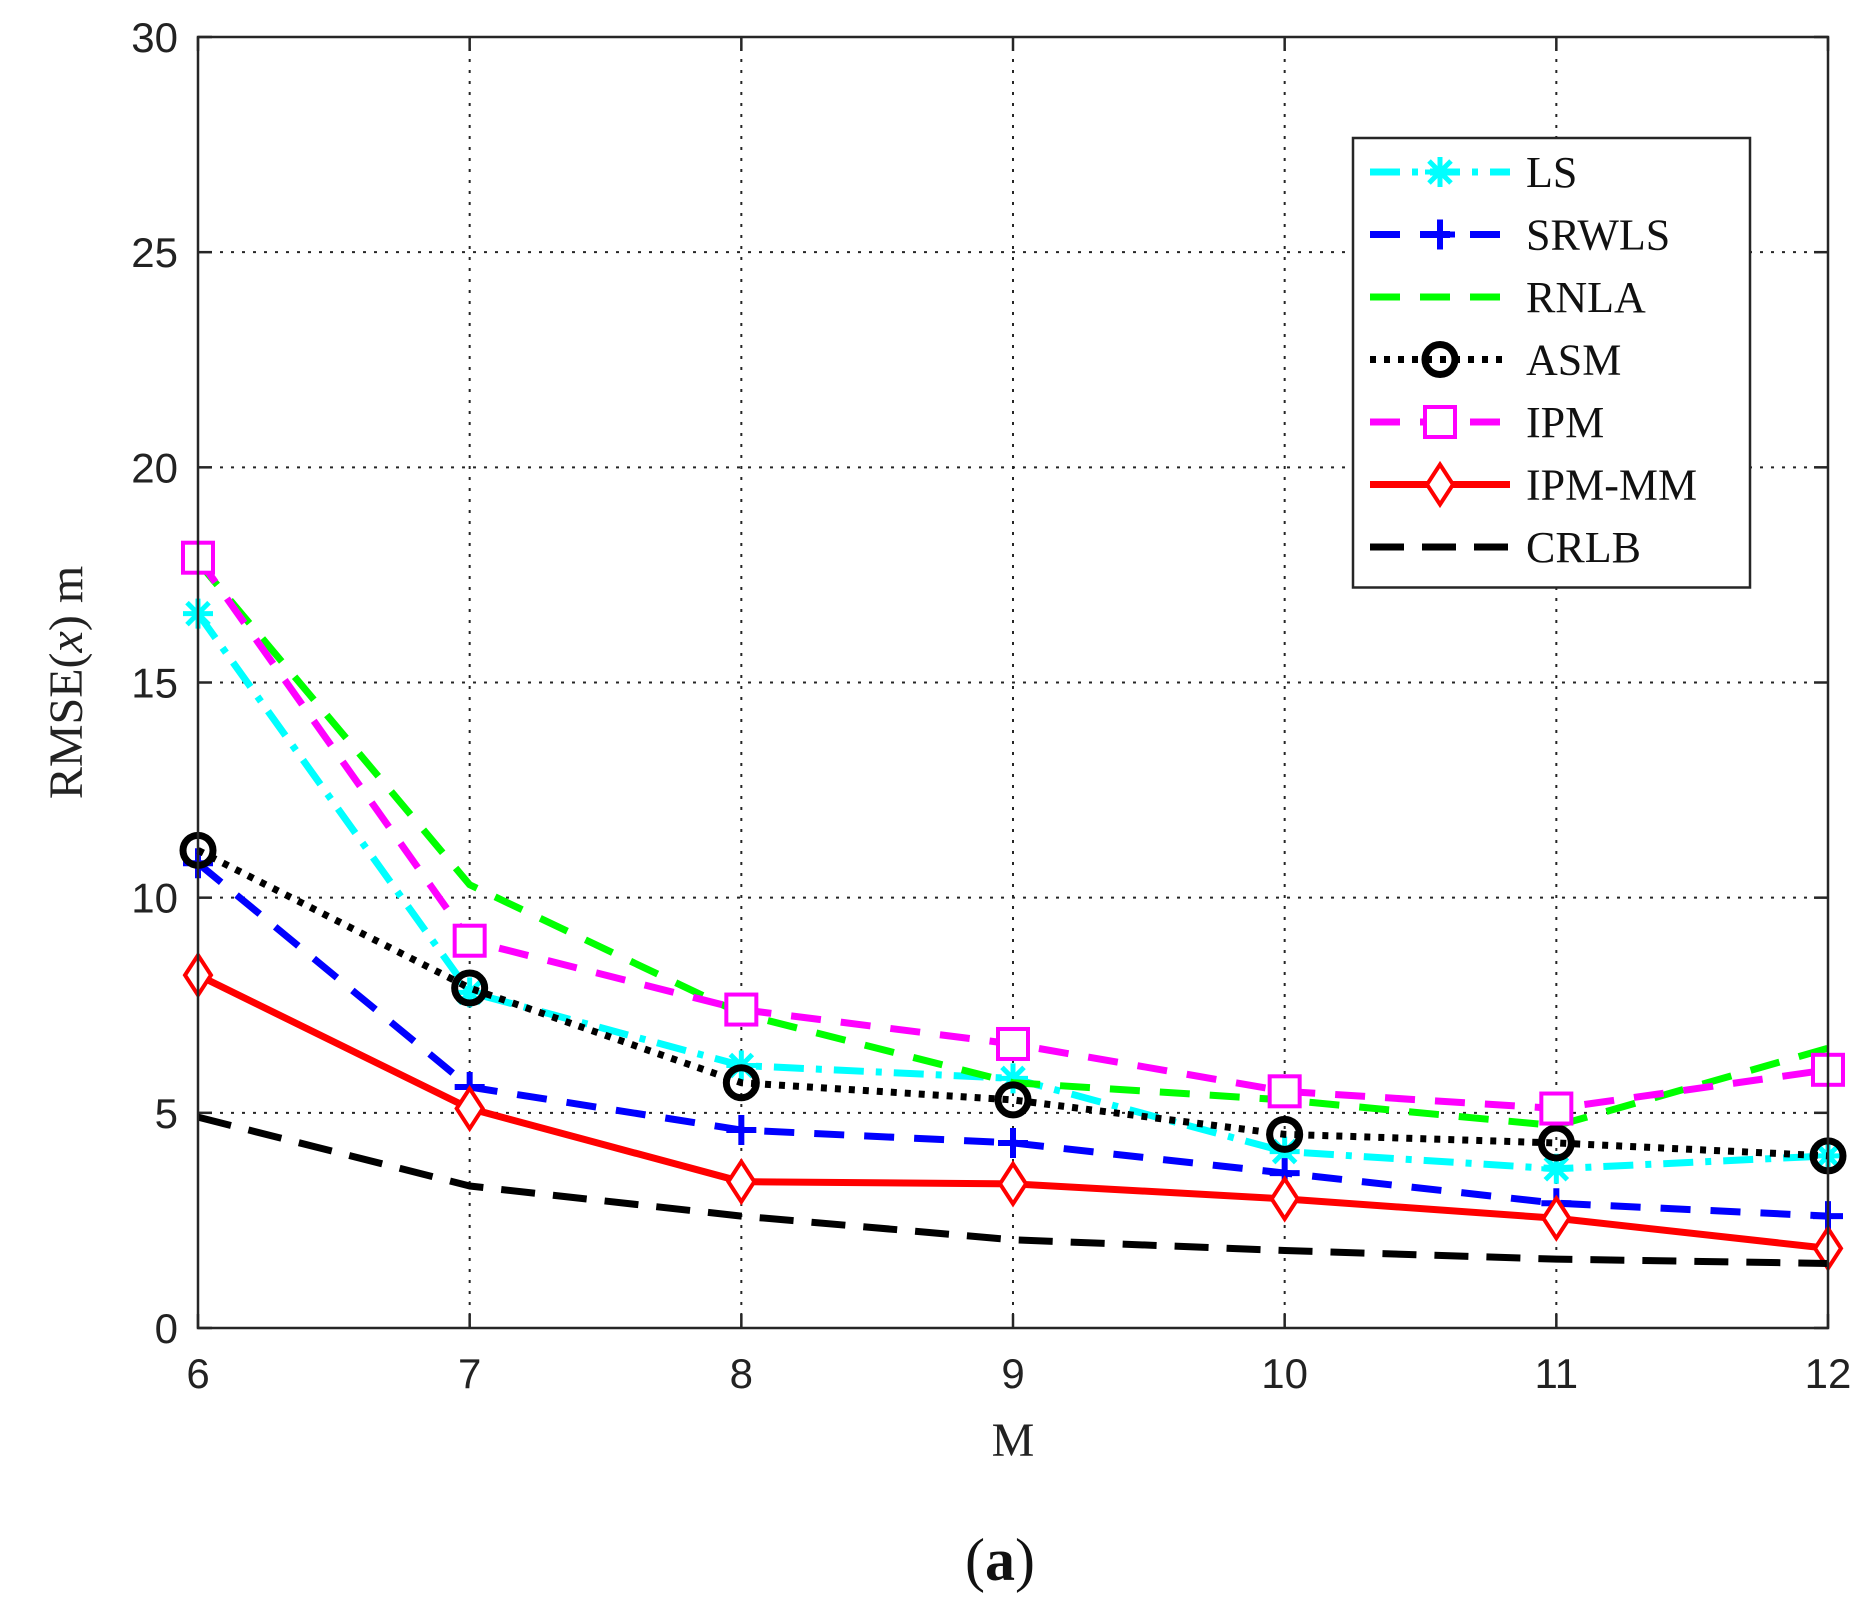 This screenshot has width=1869, height=1615. What do you see at coordinates (1495, 360) in the screenshot?
I see `legend-item-asm: ASM` at bounding box center [1495, 360].